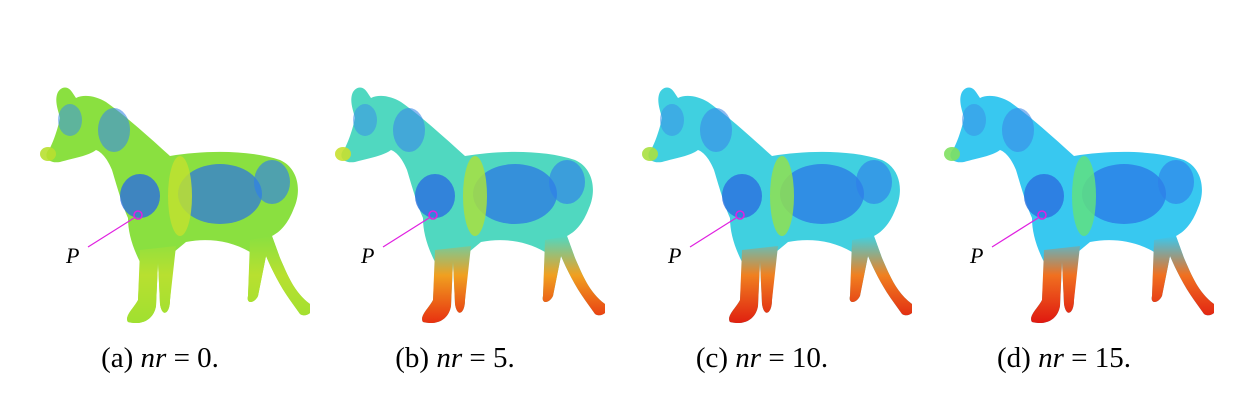  I want to click on point-p-label-d: P, so click(976, 255).